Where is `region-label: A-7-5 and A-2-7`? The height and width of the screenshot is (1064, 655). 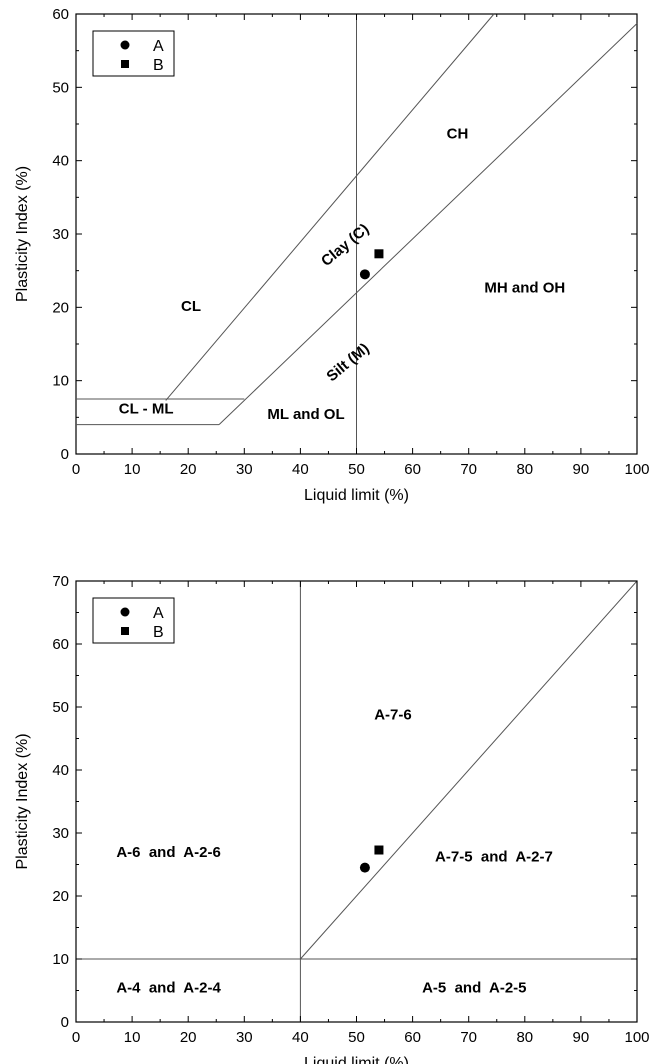 region-label: A-7-5 and A-2-7 is located at coordinates (494, 856).